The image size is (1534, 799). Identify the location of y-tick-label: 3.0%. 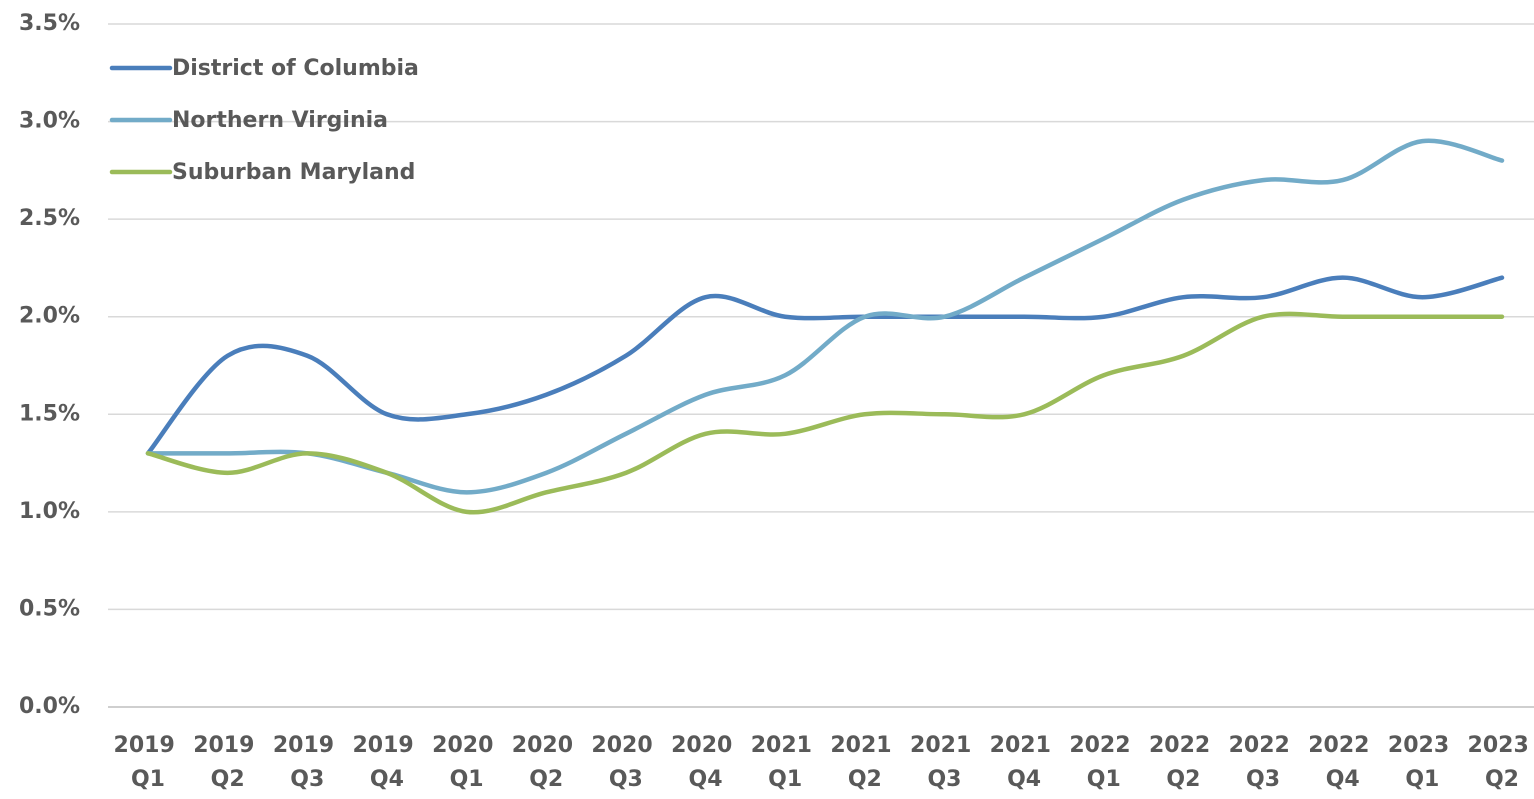
(49, 121).